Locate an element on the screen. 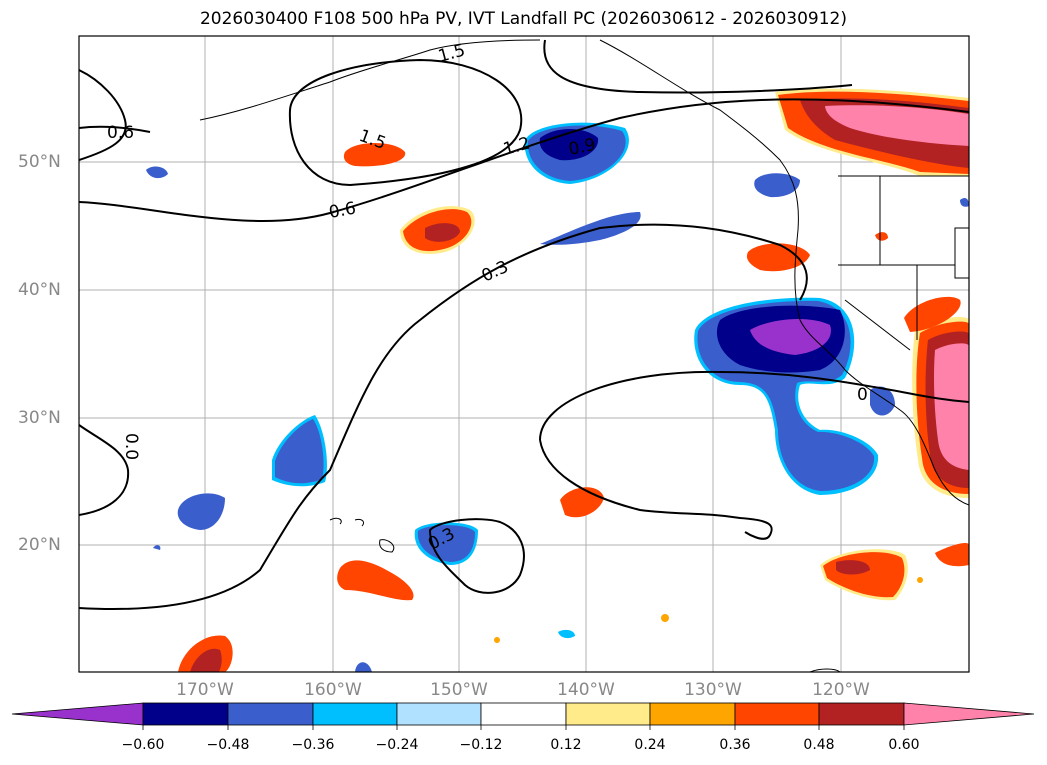  lat-label-50n: 50°N is located at coordinates (39, 162).